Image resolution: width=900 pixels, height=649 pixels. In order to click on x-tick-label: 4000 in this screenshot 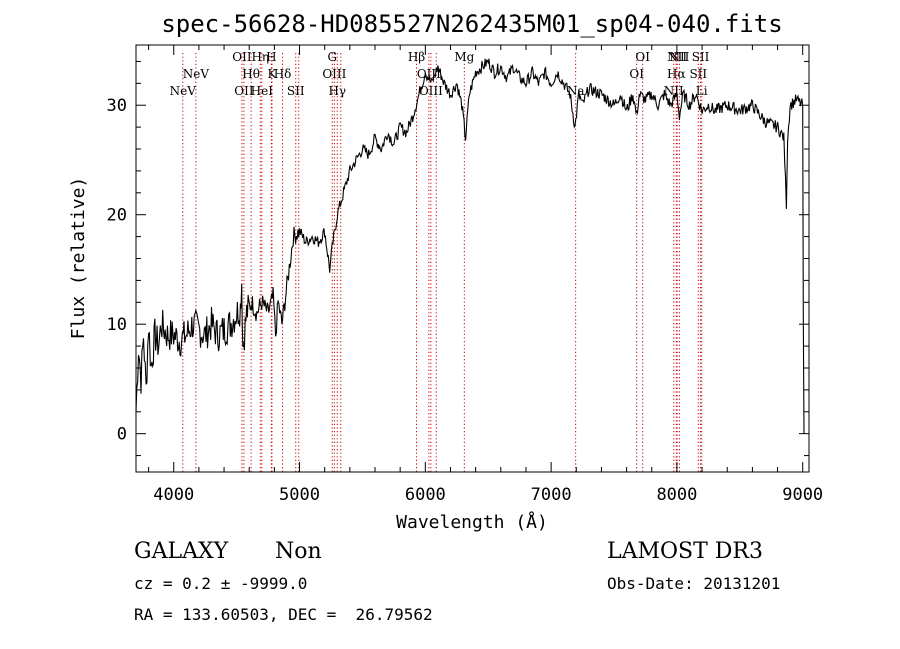, I will do `click(173, 495)`.